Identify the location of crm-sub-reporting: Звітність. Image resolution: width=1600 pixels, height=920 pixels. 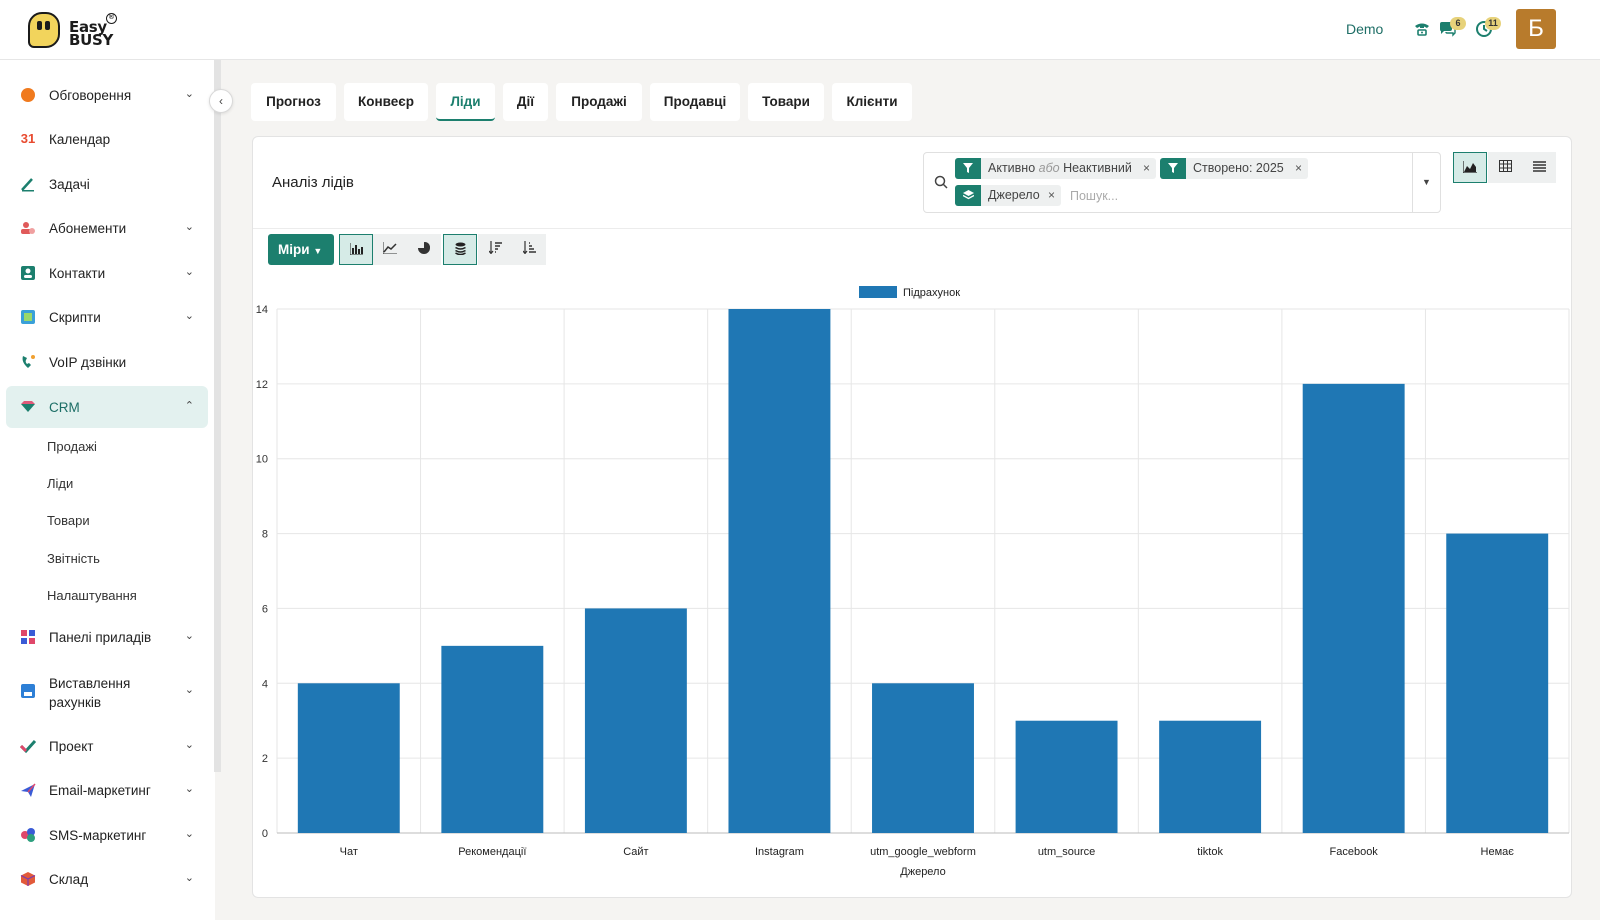
(73, 558).